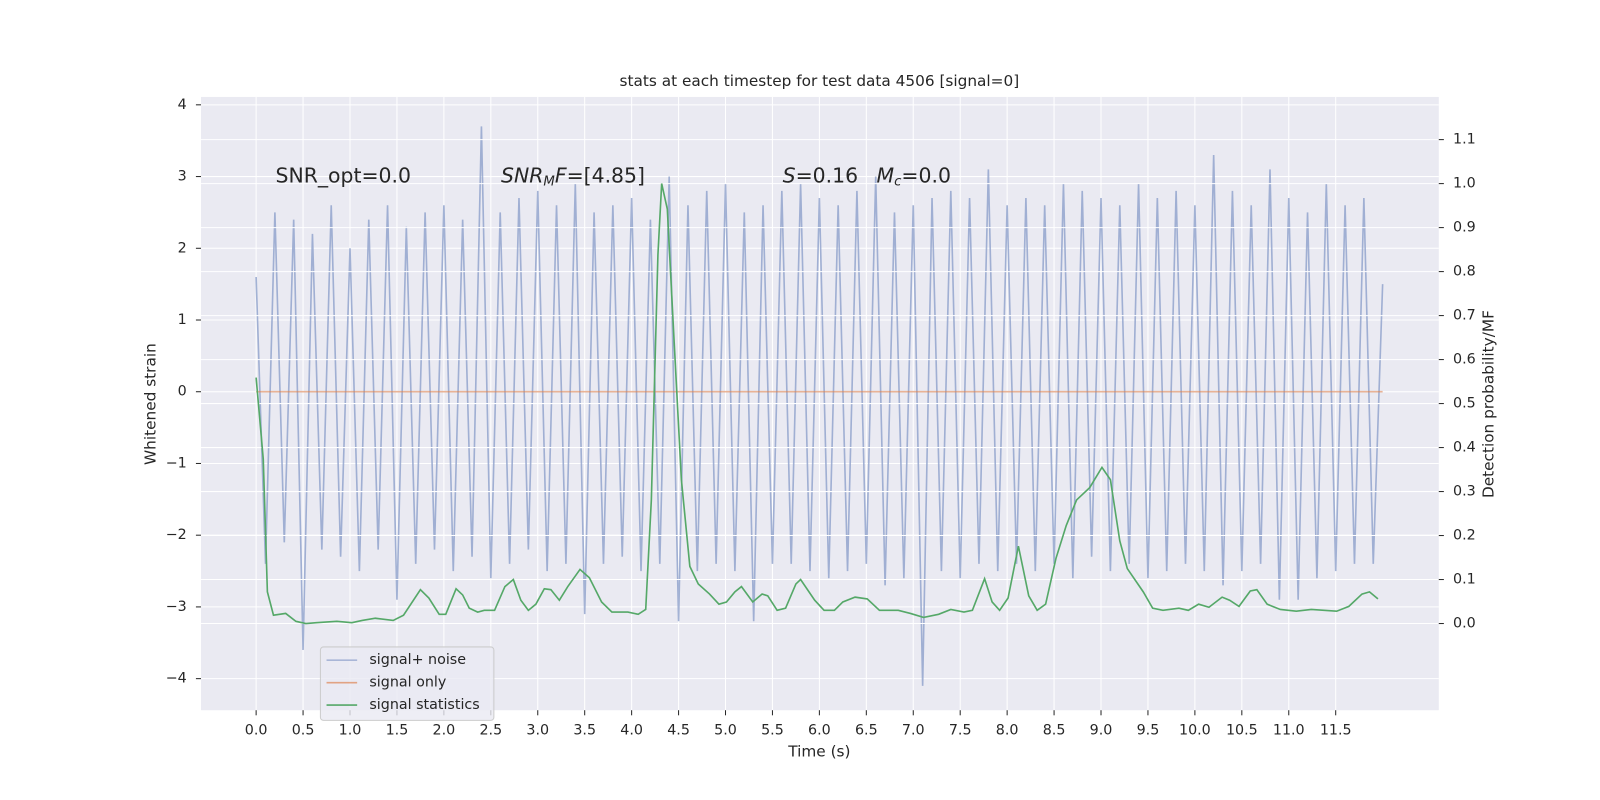 The image size is (1600, 800). Describe the element at coordinates (1464, 184) in the screenshot. I see `y2-tick-label: 1.0` at that location.